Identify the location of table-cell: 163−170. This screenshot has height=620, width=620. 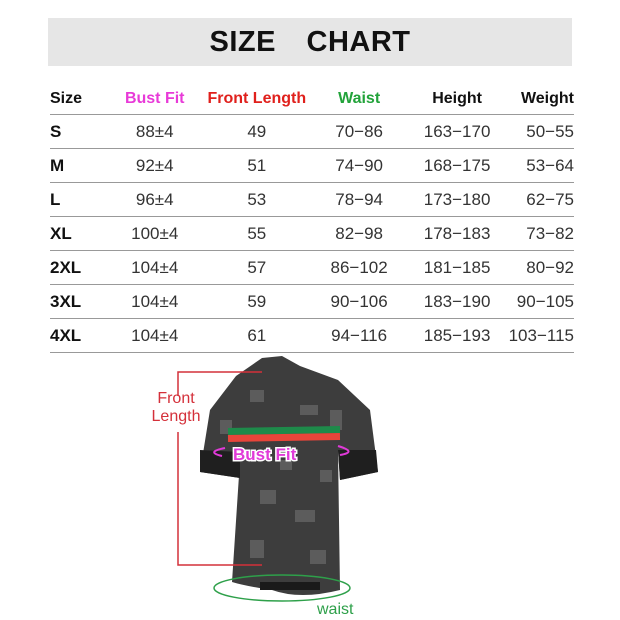
(457, 131).